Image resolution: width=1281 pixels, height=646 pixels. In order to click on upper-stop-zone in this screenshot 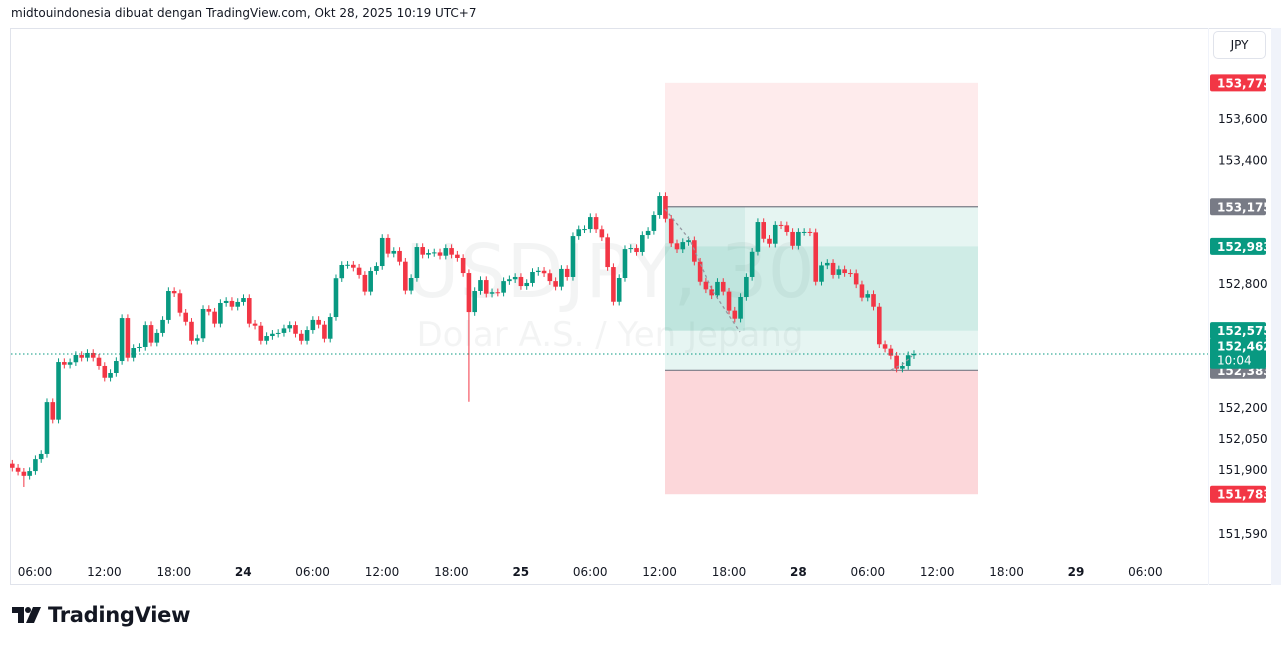, I will do `click(821, 144)`.